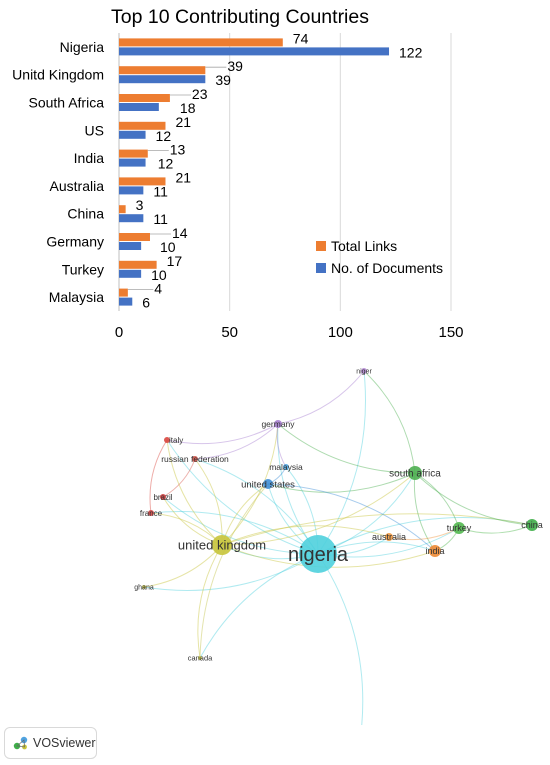  I want to click on data-label-total-links: 23, so click(200, 94).